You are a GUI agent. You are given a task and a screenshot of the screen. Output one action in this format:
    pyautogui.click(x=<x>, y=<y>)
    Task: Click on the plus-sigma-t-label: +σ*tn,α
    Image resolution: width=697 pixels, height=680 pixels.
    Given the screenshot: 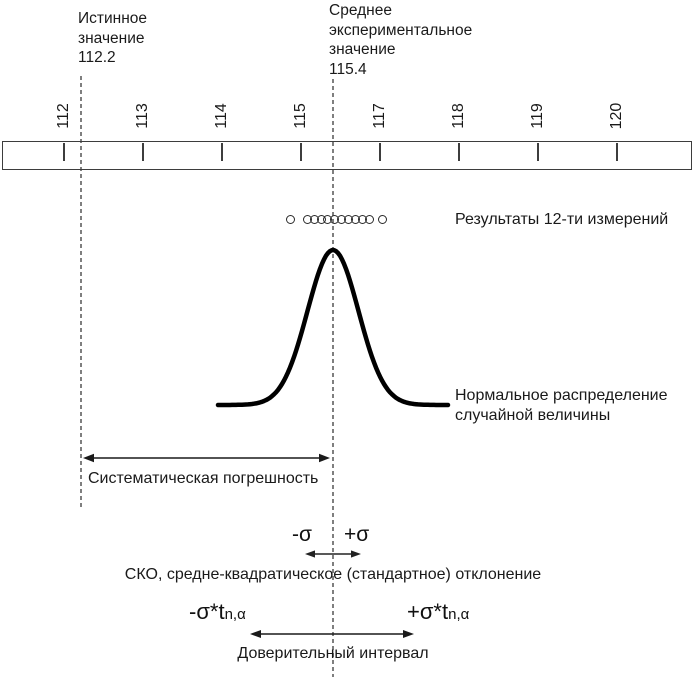 What is the action you would take?
    pyautogui.click(x=438, y=613)
    